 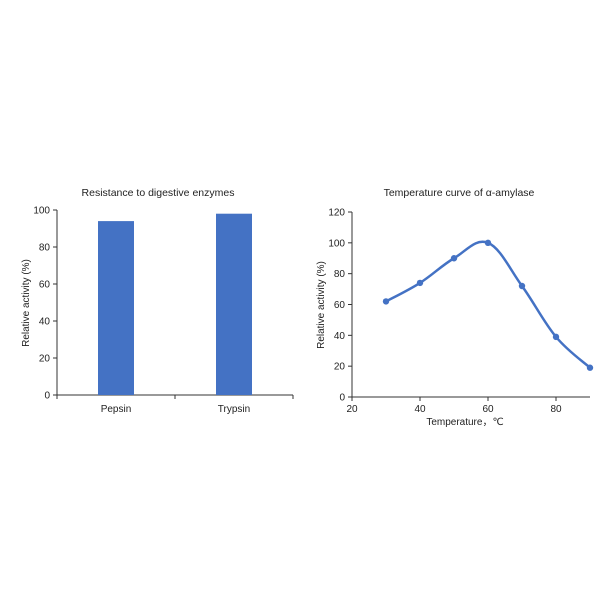 I want to click on bar-chart-y-tick-label: 20, so click(x=45, y=359).